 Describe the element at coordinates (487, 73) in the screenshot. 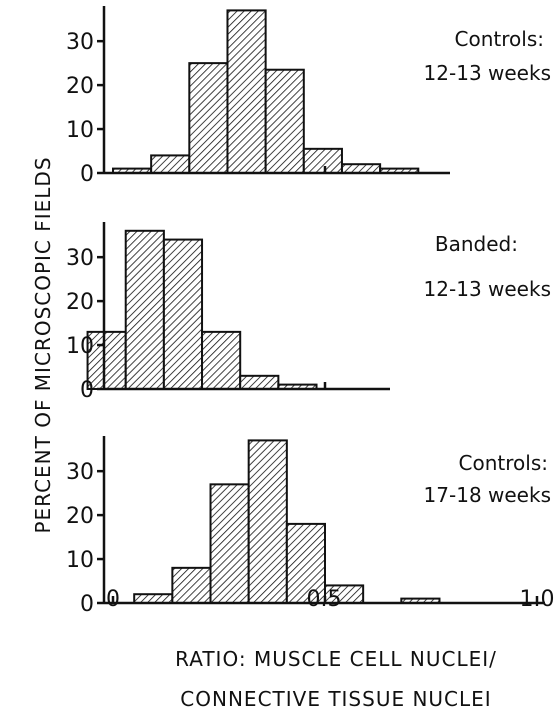

I see `panel-label-1-line2: 12-13 weeks` at that location.